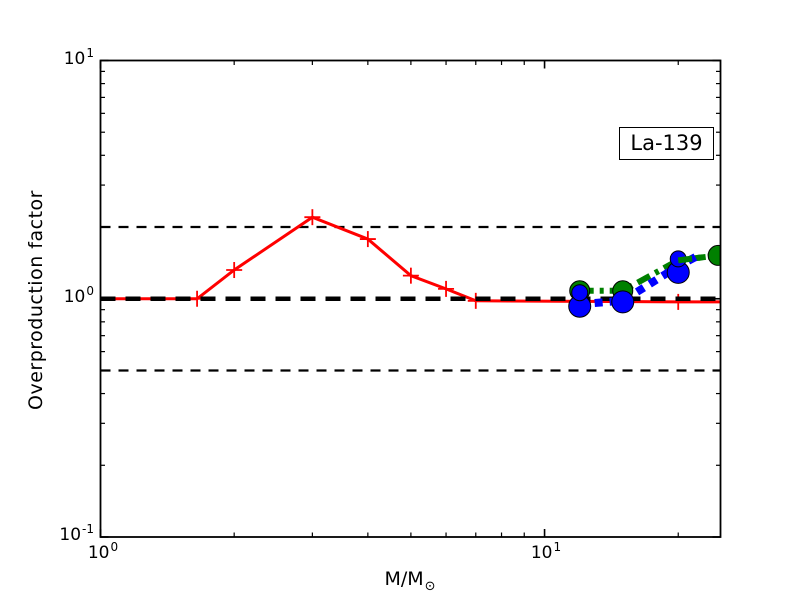  What do you see at coordinates (78, 296) in the screenshot?
I see `y-tick-10e0: 10⁰` at bounding box center [78, 296].